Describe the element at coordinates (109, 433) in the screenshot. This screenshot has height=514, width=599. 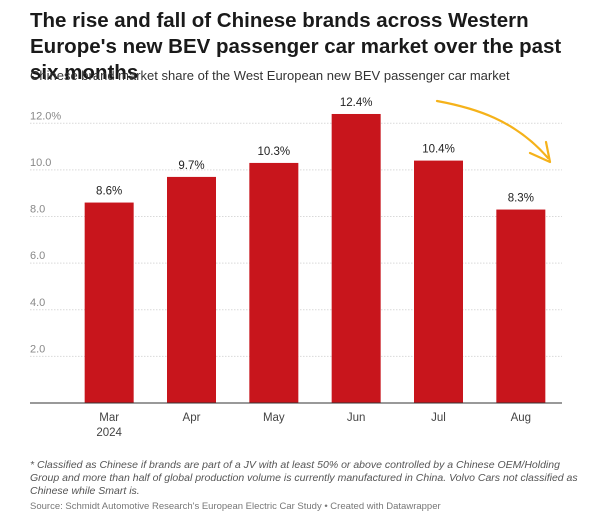
I see `x-tick-sublabel: 2024` at that location.